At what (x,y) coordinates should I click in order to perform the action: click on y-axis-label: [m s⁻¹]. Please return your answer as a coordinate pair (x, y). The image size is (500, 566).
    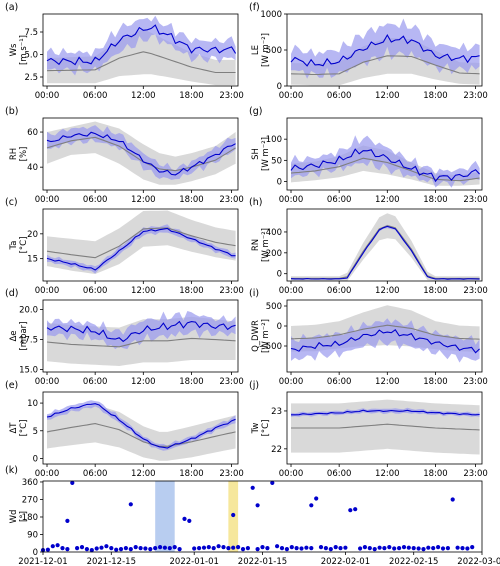
    Looking at the image, I should click on (24, 50).